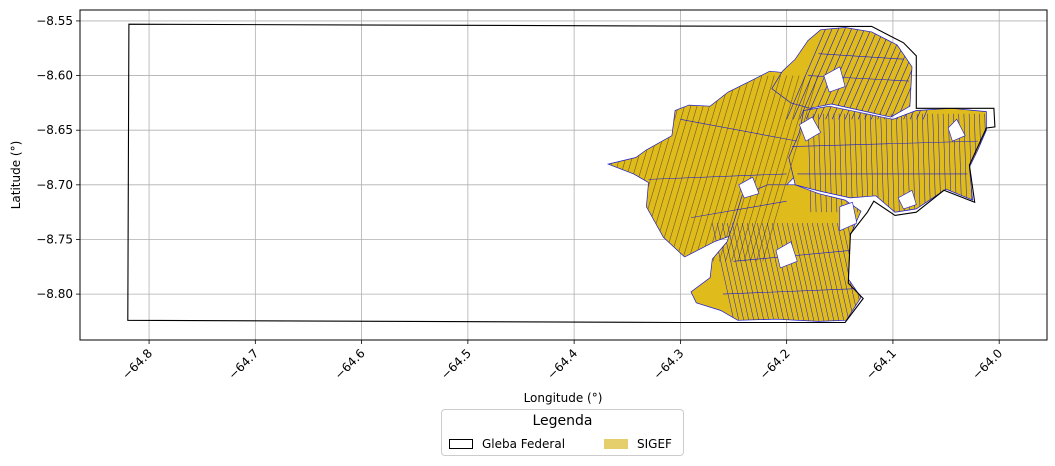  What do you see at coordinates (456, 364) in the screenshot?
I see `x-tick-label: −64.5` at bounding box center [456, 364].